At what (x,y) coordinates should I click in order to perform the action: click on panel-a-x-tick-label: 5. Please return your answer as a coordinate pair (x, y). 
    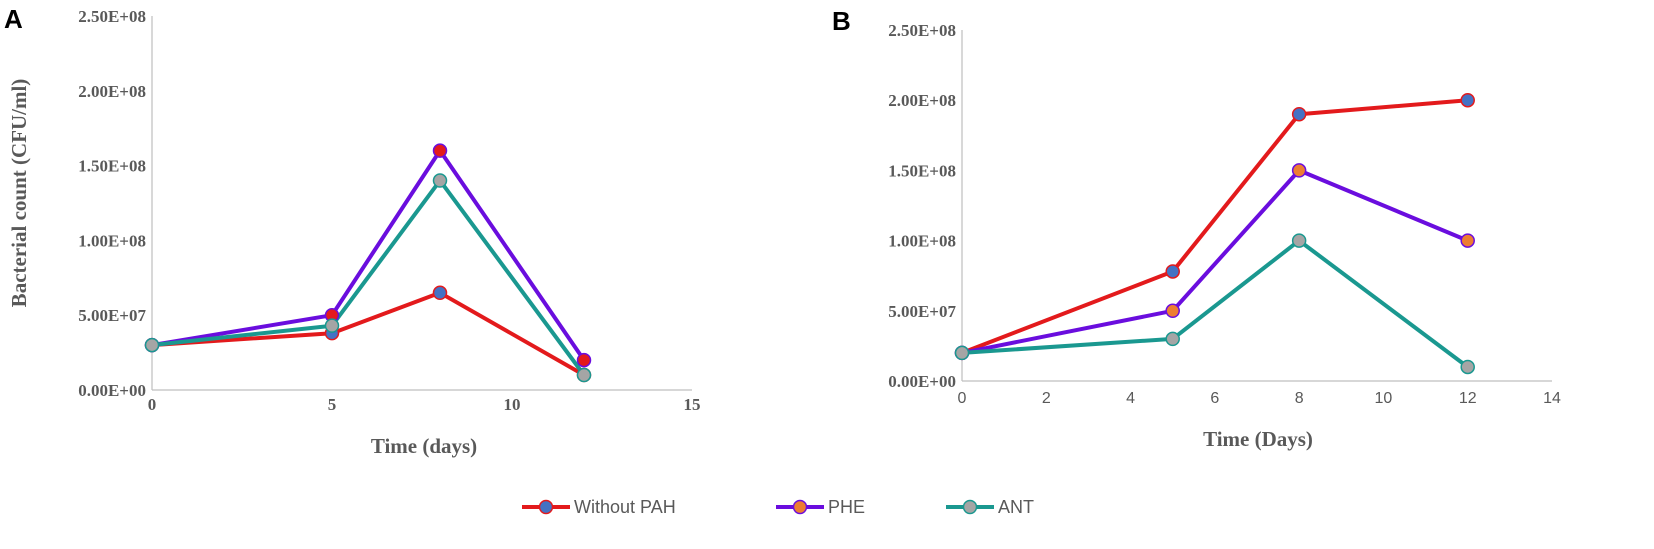
    Looking at the image, I should click on (332, 404).